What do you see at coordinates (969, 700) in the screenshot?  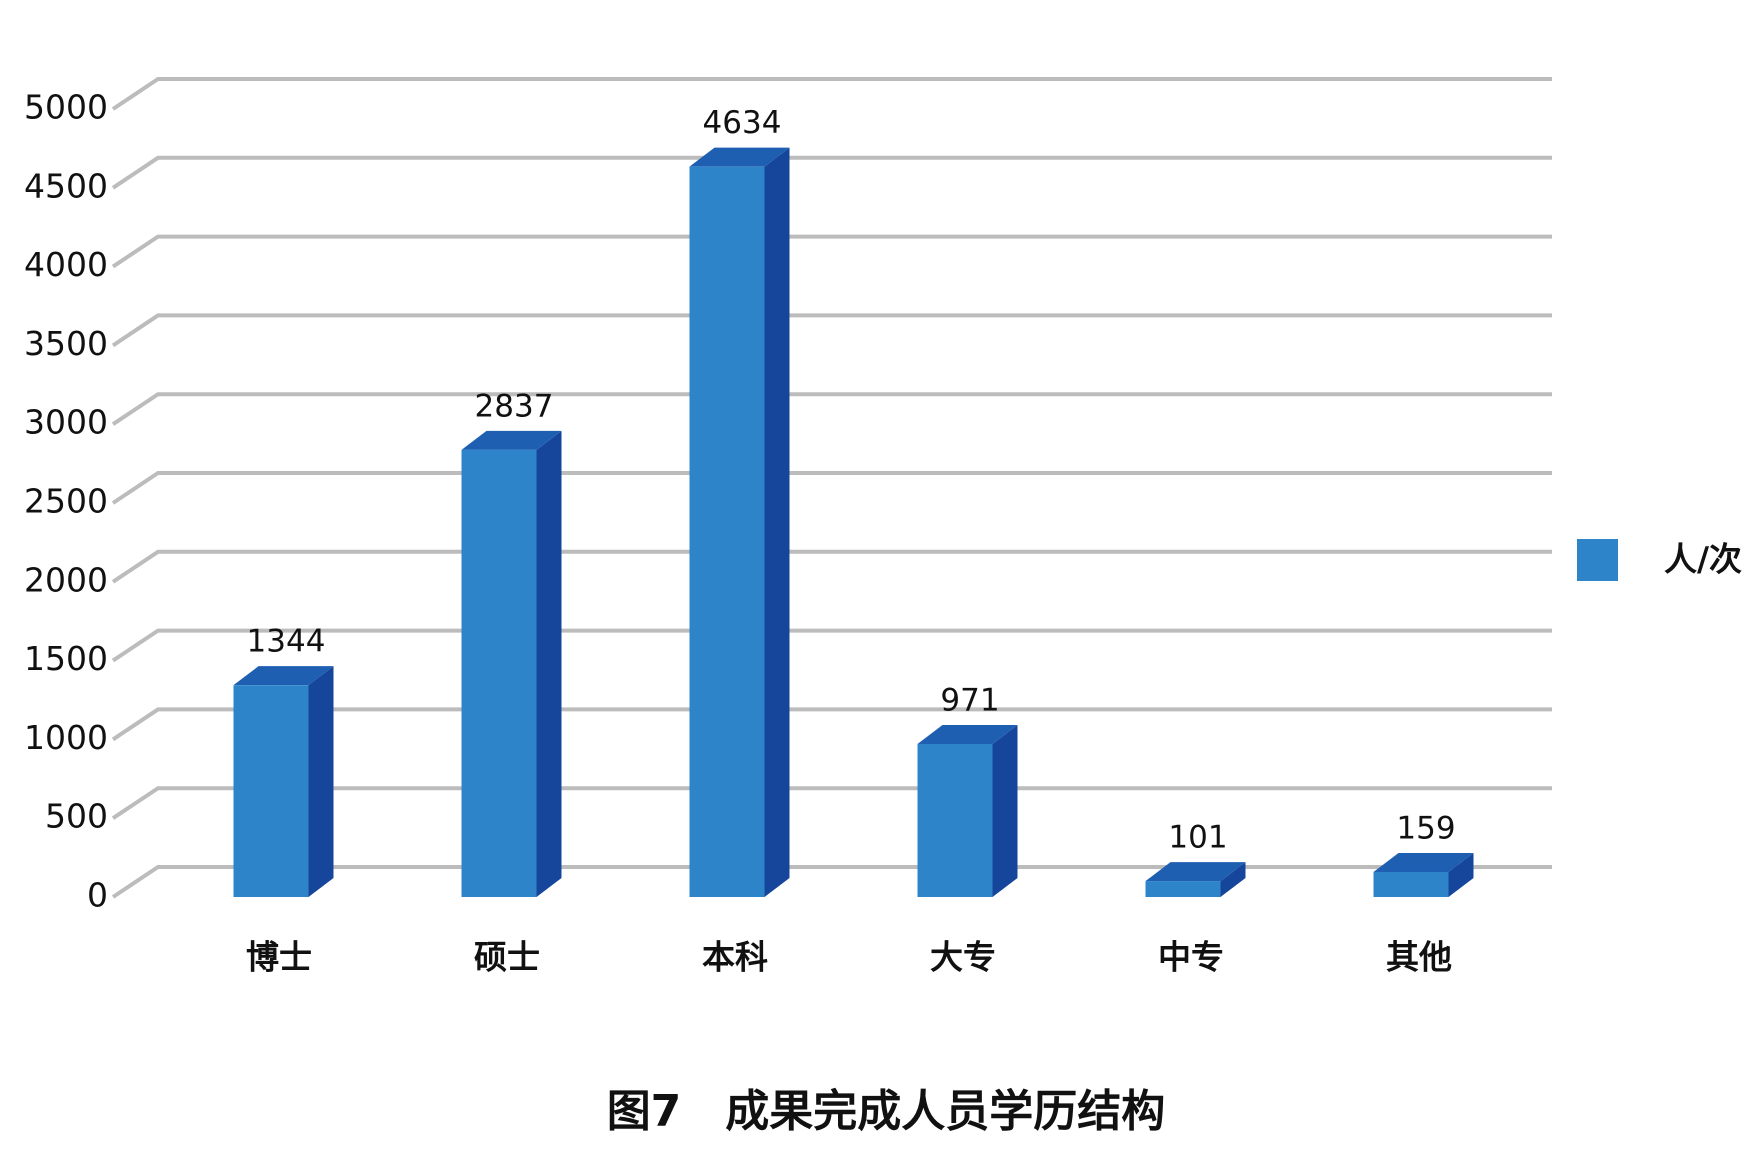 I see `value-label: 971` at bounding box center [969, 700].